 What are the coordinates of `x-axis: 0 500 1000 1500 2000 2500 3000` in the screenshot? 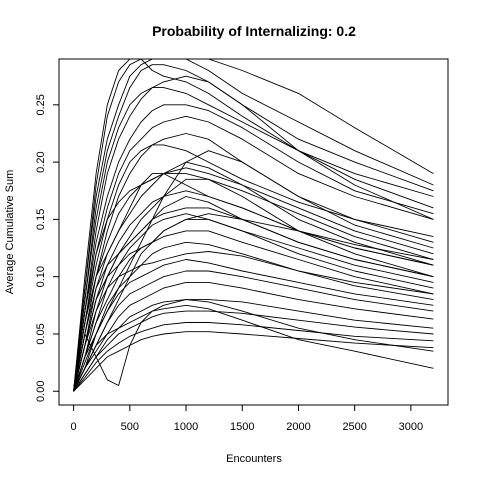 It's located at (247, 418).